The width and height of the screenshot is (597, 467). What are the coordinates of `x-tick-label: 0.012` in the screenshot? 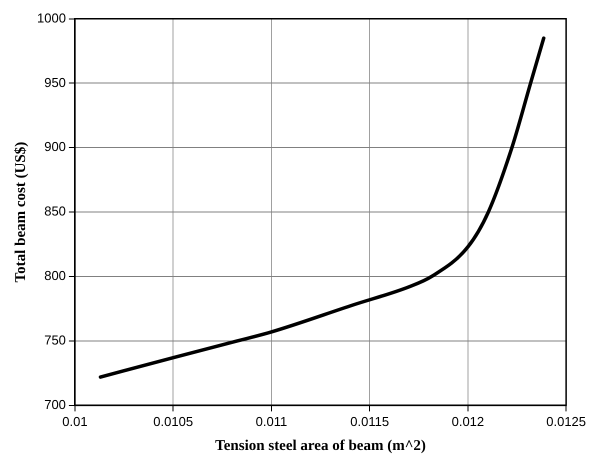 It's located at (468, 421).